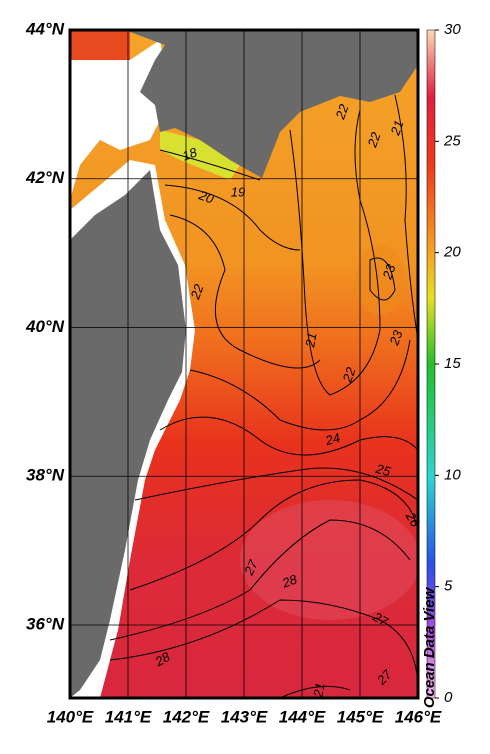 This screenshot has width=490, height=754. Describe the element at coordinates (271, 104) in the screenshot. I see `land` at that location.